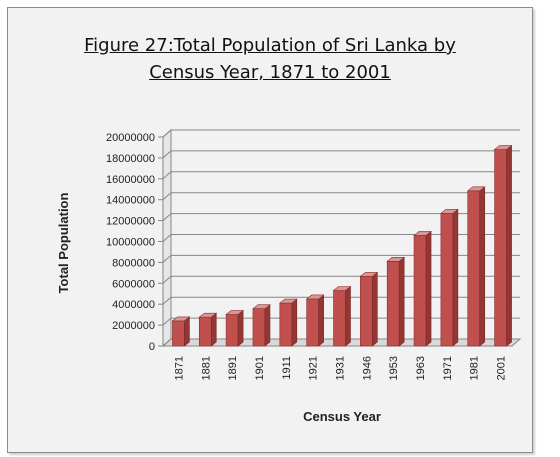 Image resolution: width=560 pixels, height=457 pixels. I want to click on y-tick-label: 6000000, so click(133, 284).